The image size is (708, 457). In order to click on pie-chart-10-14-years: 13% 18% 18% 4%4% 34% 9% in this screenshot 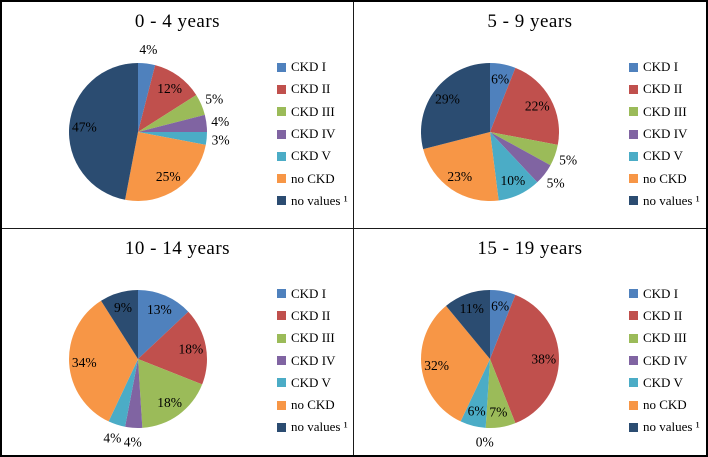, I will do `click(138, 369)`.